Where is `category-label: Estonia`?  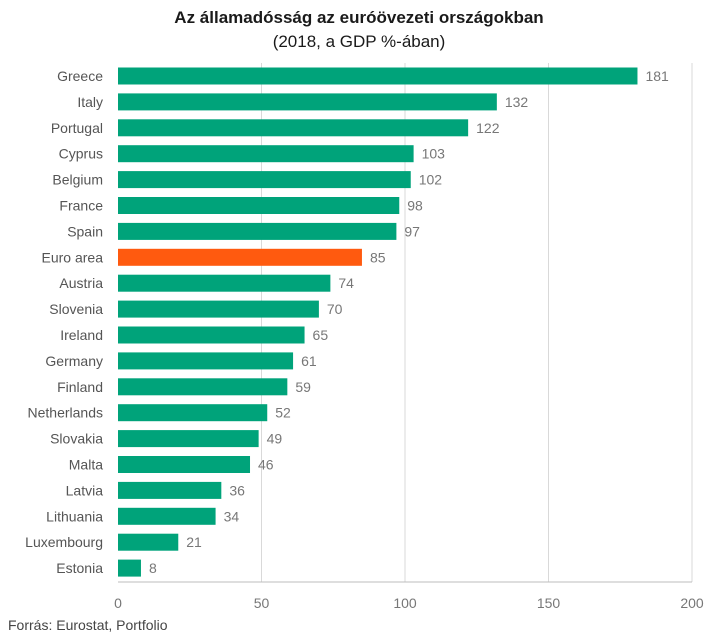
category-label: Estonia is located at coordinates (79, 568).